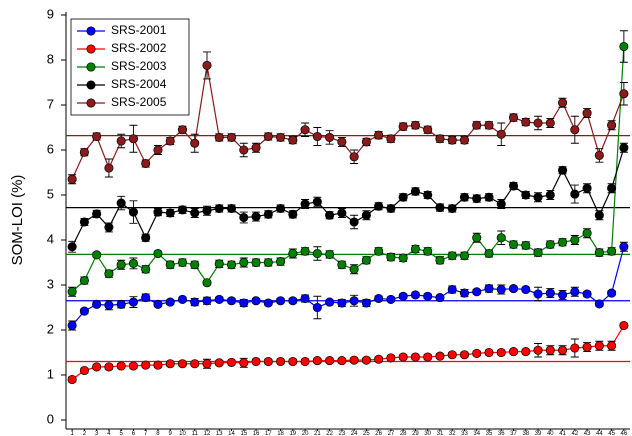 The width and height of the screenshot is (632, 436). What do you see at coordinates (348, 352) in the screenshot?
I see `series-line` at bounding box center [348, 352].